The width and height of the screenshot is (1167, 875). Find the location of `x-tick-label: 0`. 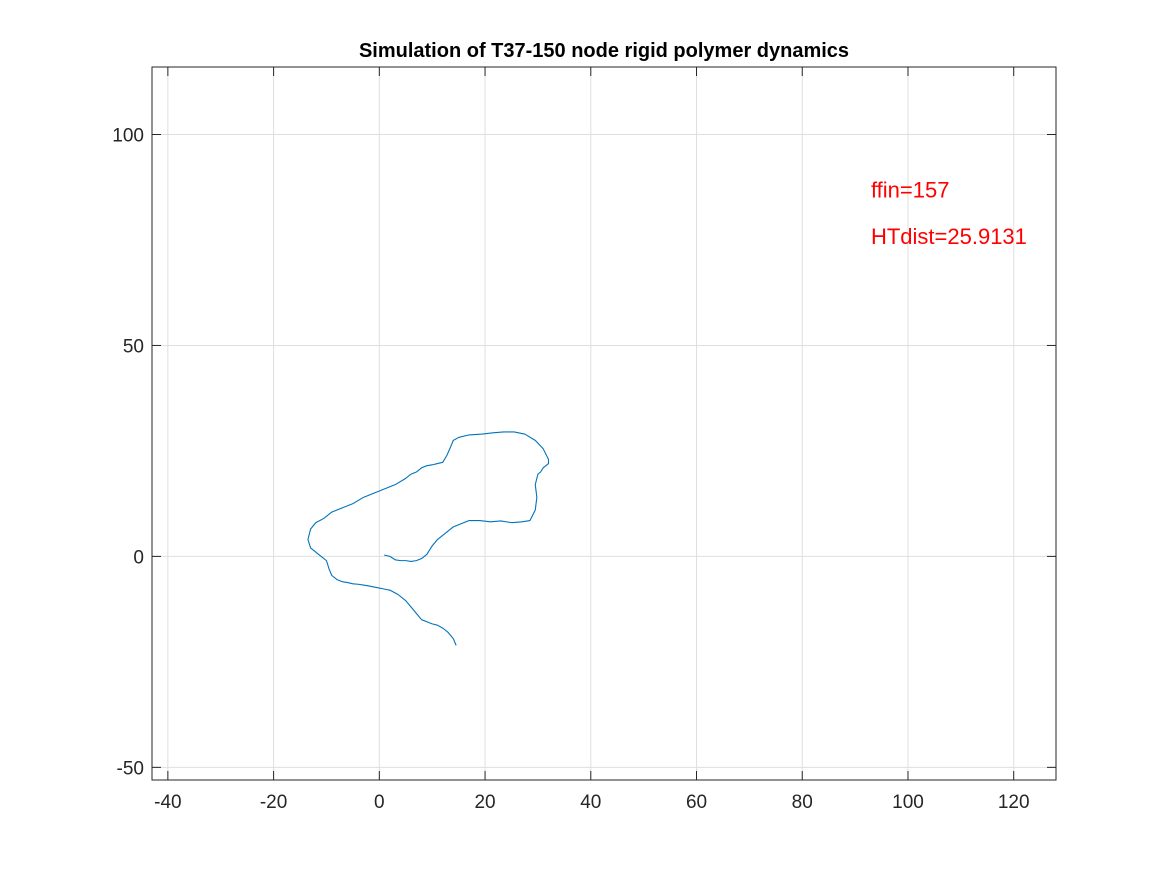

x-tick-label: 0 is located at coordinates (379, 802).